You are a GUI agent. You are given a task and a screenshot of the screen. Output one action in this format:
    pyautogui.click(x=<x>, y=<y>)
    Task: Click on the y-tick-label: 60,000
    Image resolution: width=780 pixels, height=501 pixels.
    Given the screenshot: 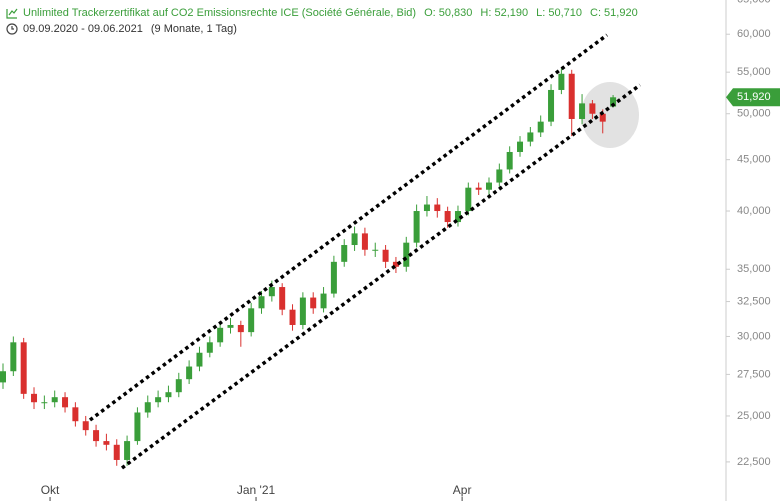 What is the action you would take?
    pyautogui.click(x=754, y=34)
    